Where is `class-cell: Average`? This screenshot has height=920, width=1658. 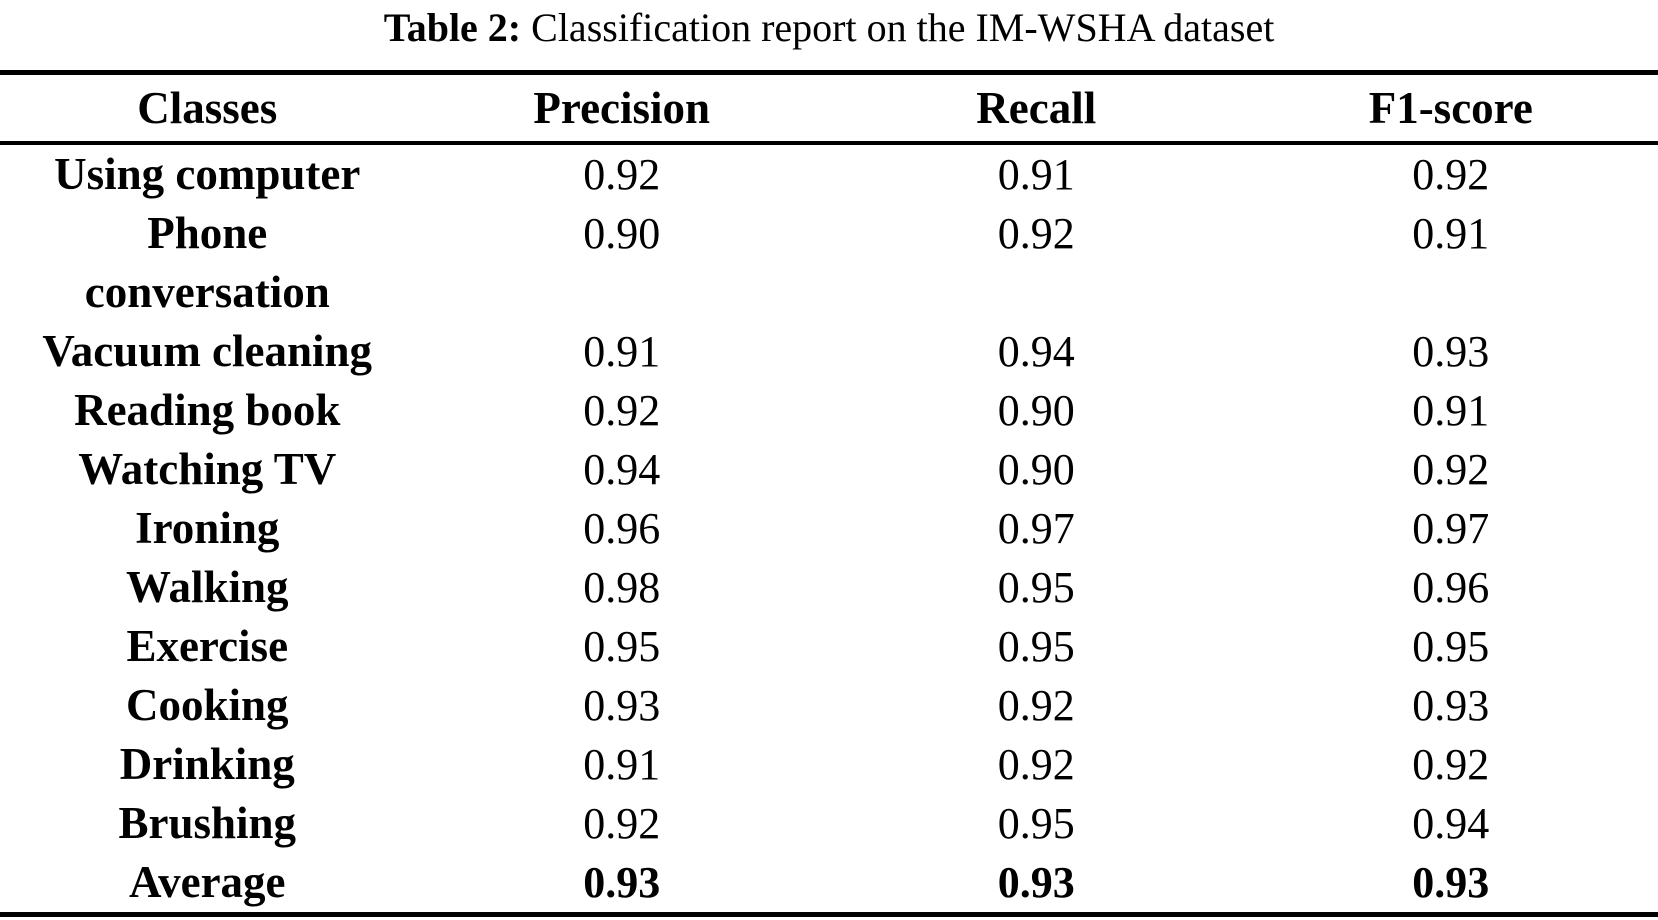
class-cell: Average is located at coordinates (207, 884).